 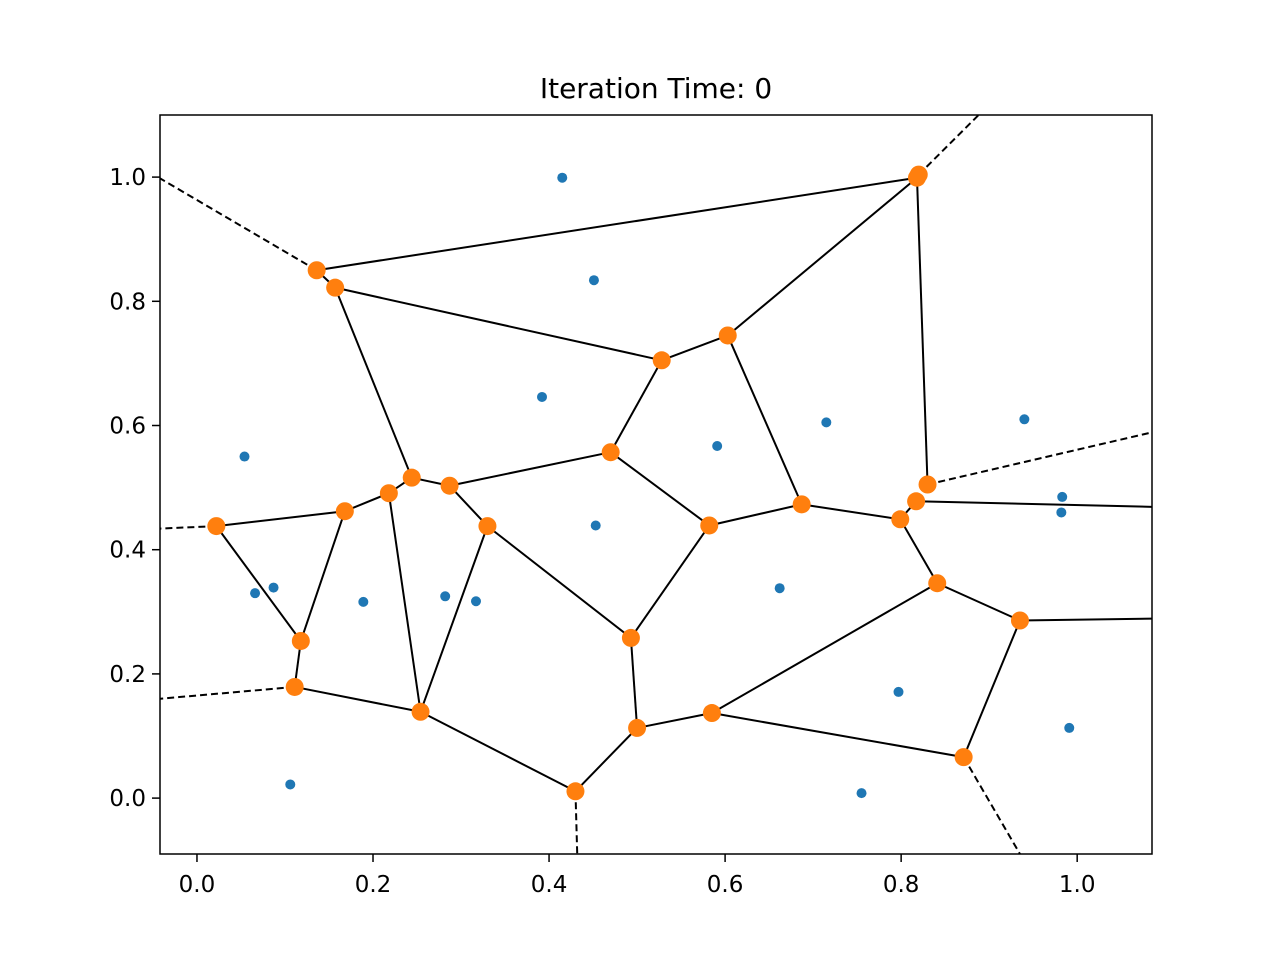 What do you see at coordinates (901, 885) in the screenshot?
I see `x-tick-label: 0.8` at bounding box center [901, 885].